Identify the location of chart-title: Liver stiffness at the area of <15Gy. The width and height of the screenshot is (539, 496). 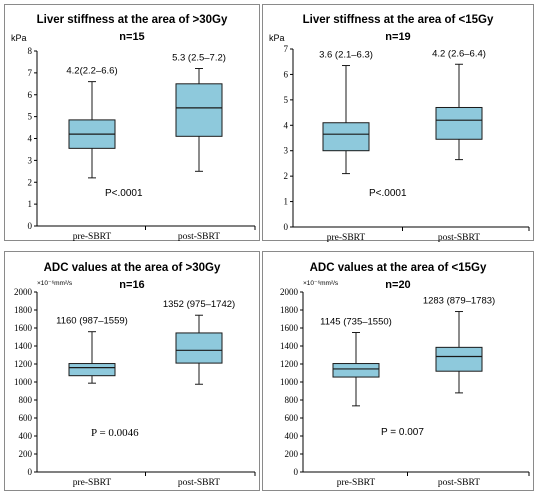
(398, 20).